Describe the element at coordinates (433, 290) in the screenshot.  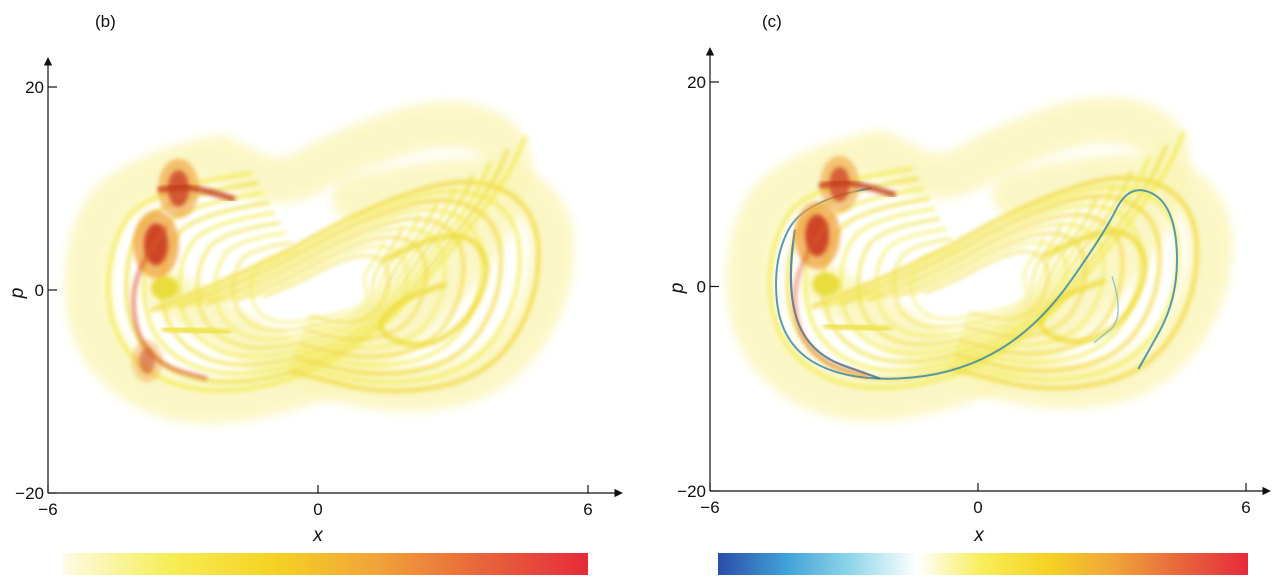
I see `density-swirl` at that location.